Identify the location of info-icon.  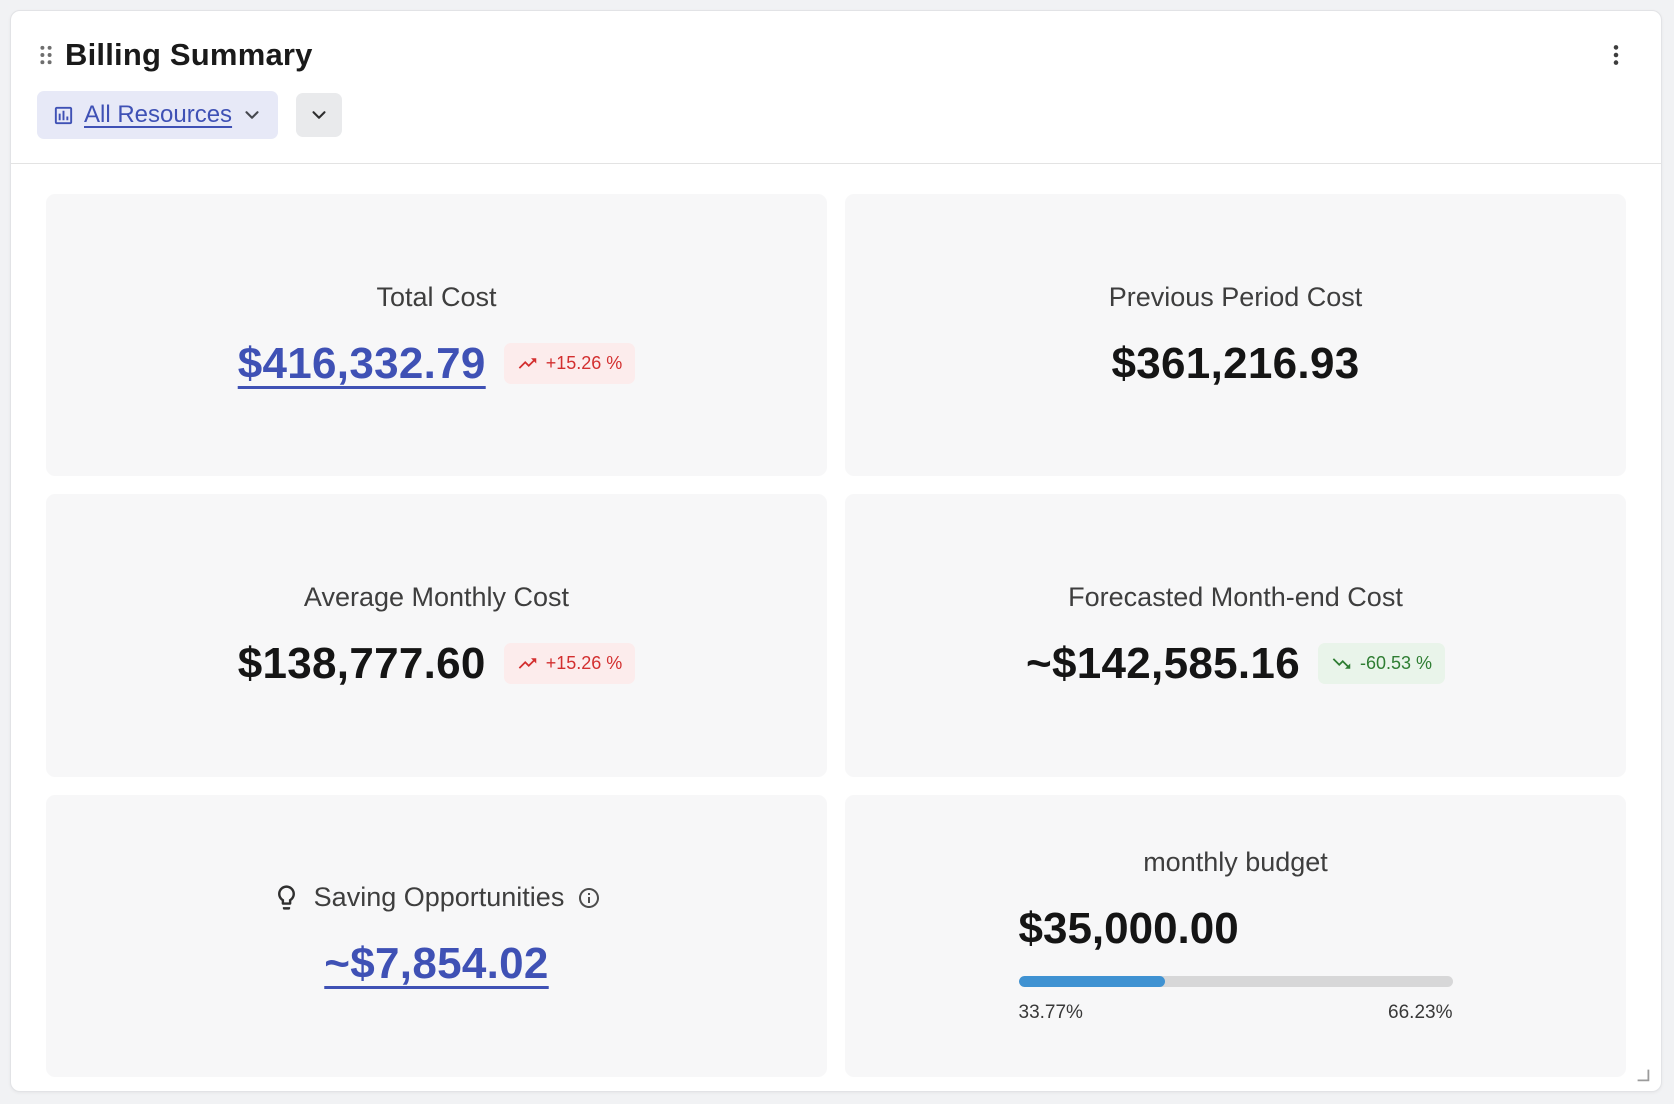
(589, 898).